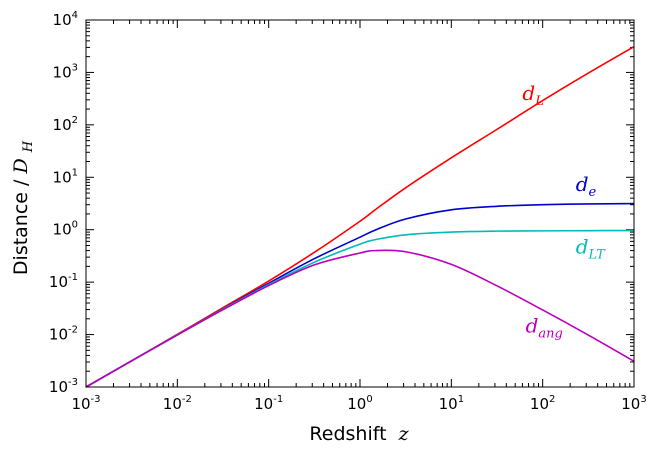  Describe the element at coordinates (21, 166) in the screenshot. I see `y-axis-label-var: D` at that location.